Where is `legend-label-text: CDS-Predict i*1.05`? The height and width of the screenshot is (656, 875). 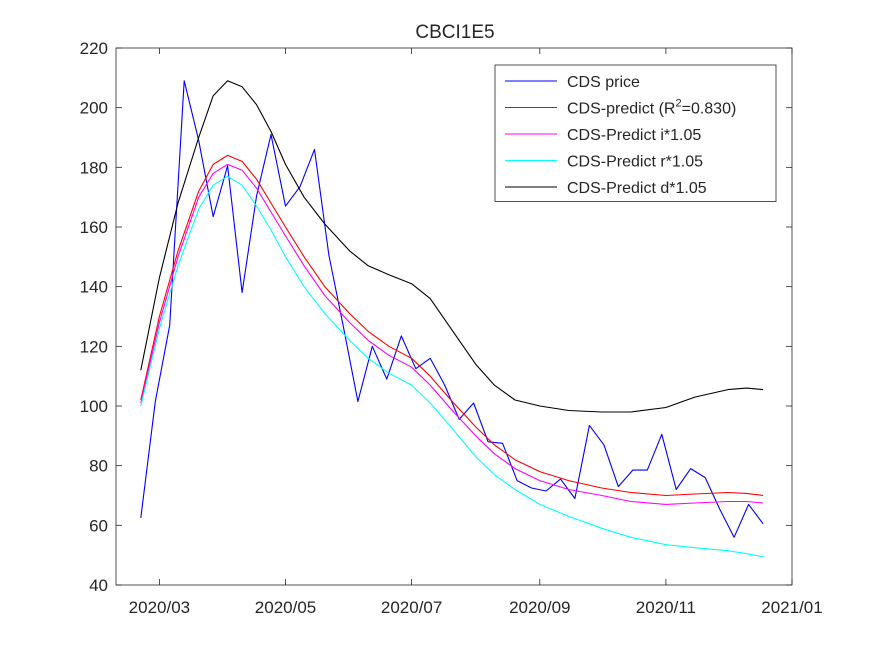
legend-label-text: CDS-Predict i*1.05 is located at coordinates (634, 135).